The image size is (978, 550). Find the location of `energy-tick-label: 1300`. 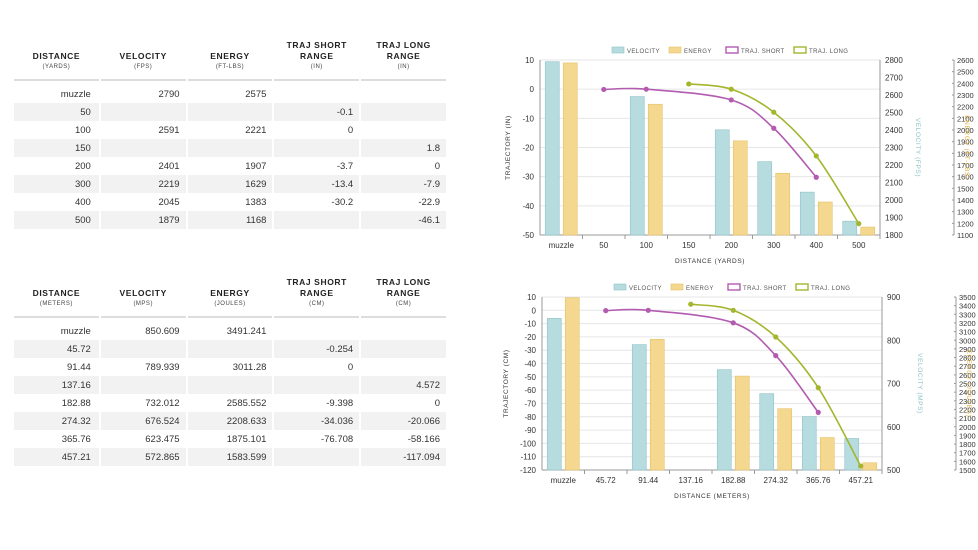

energy-tick-label: 1300 is located at coordinates (965, 212).